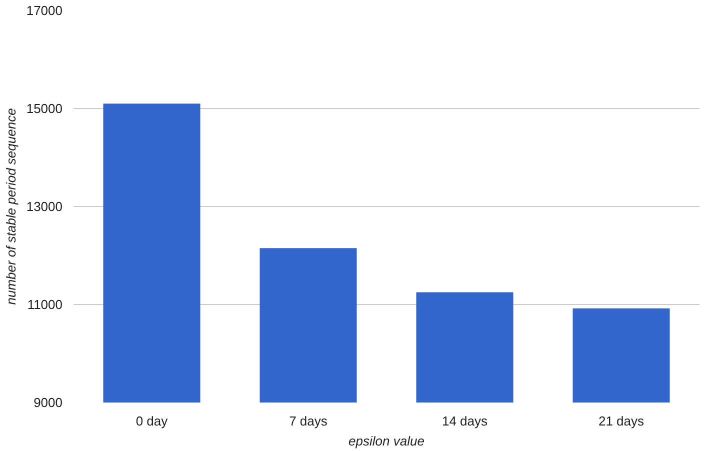 This screenshot has height=451, width=704. Describe the element at coordinates (386, 441) in the screenshot. I see `x-axis-title: epsilon value` at that location.